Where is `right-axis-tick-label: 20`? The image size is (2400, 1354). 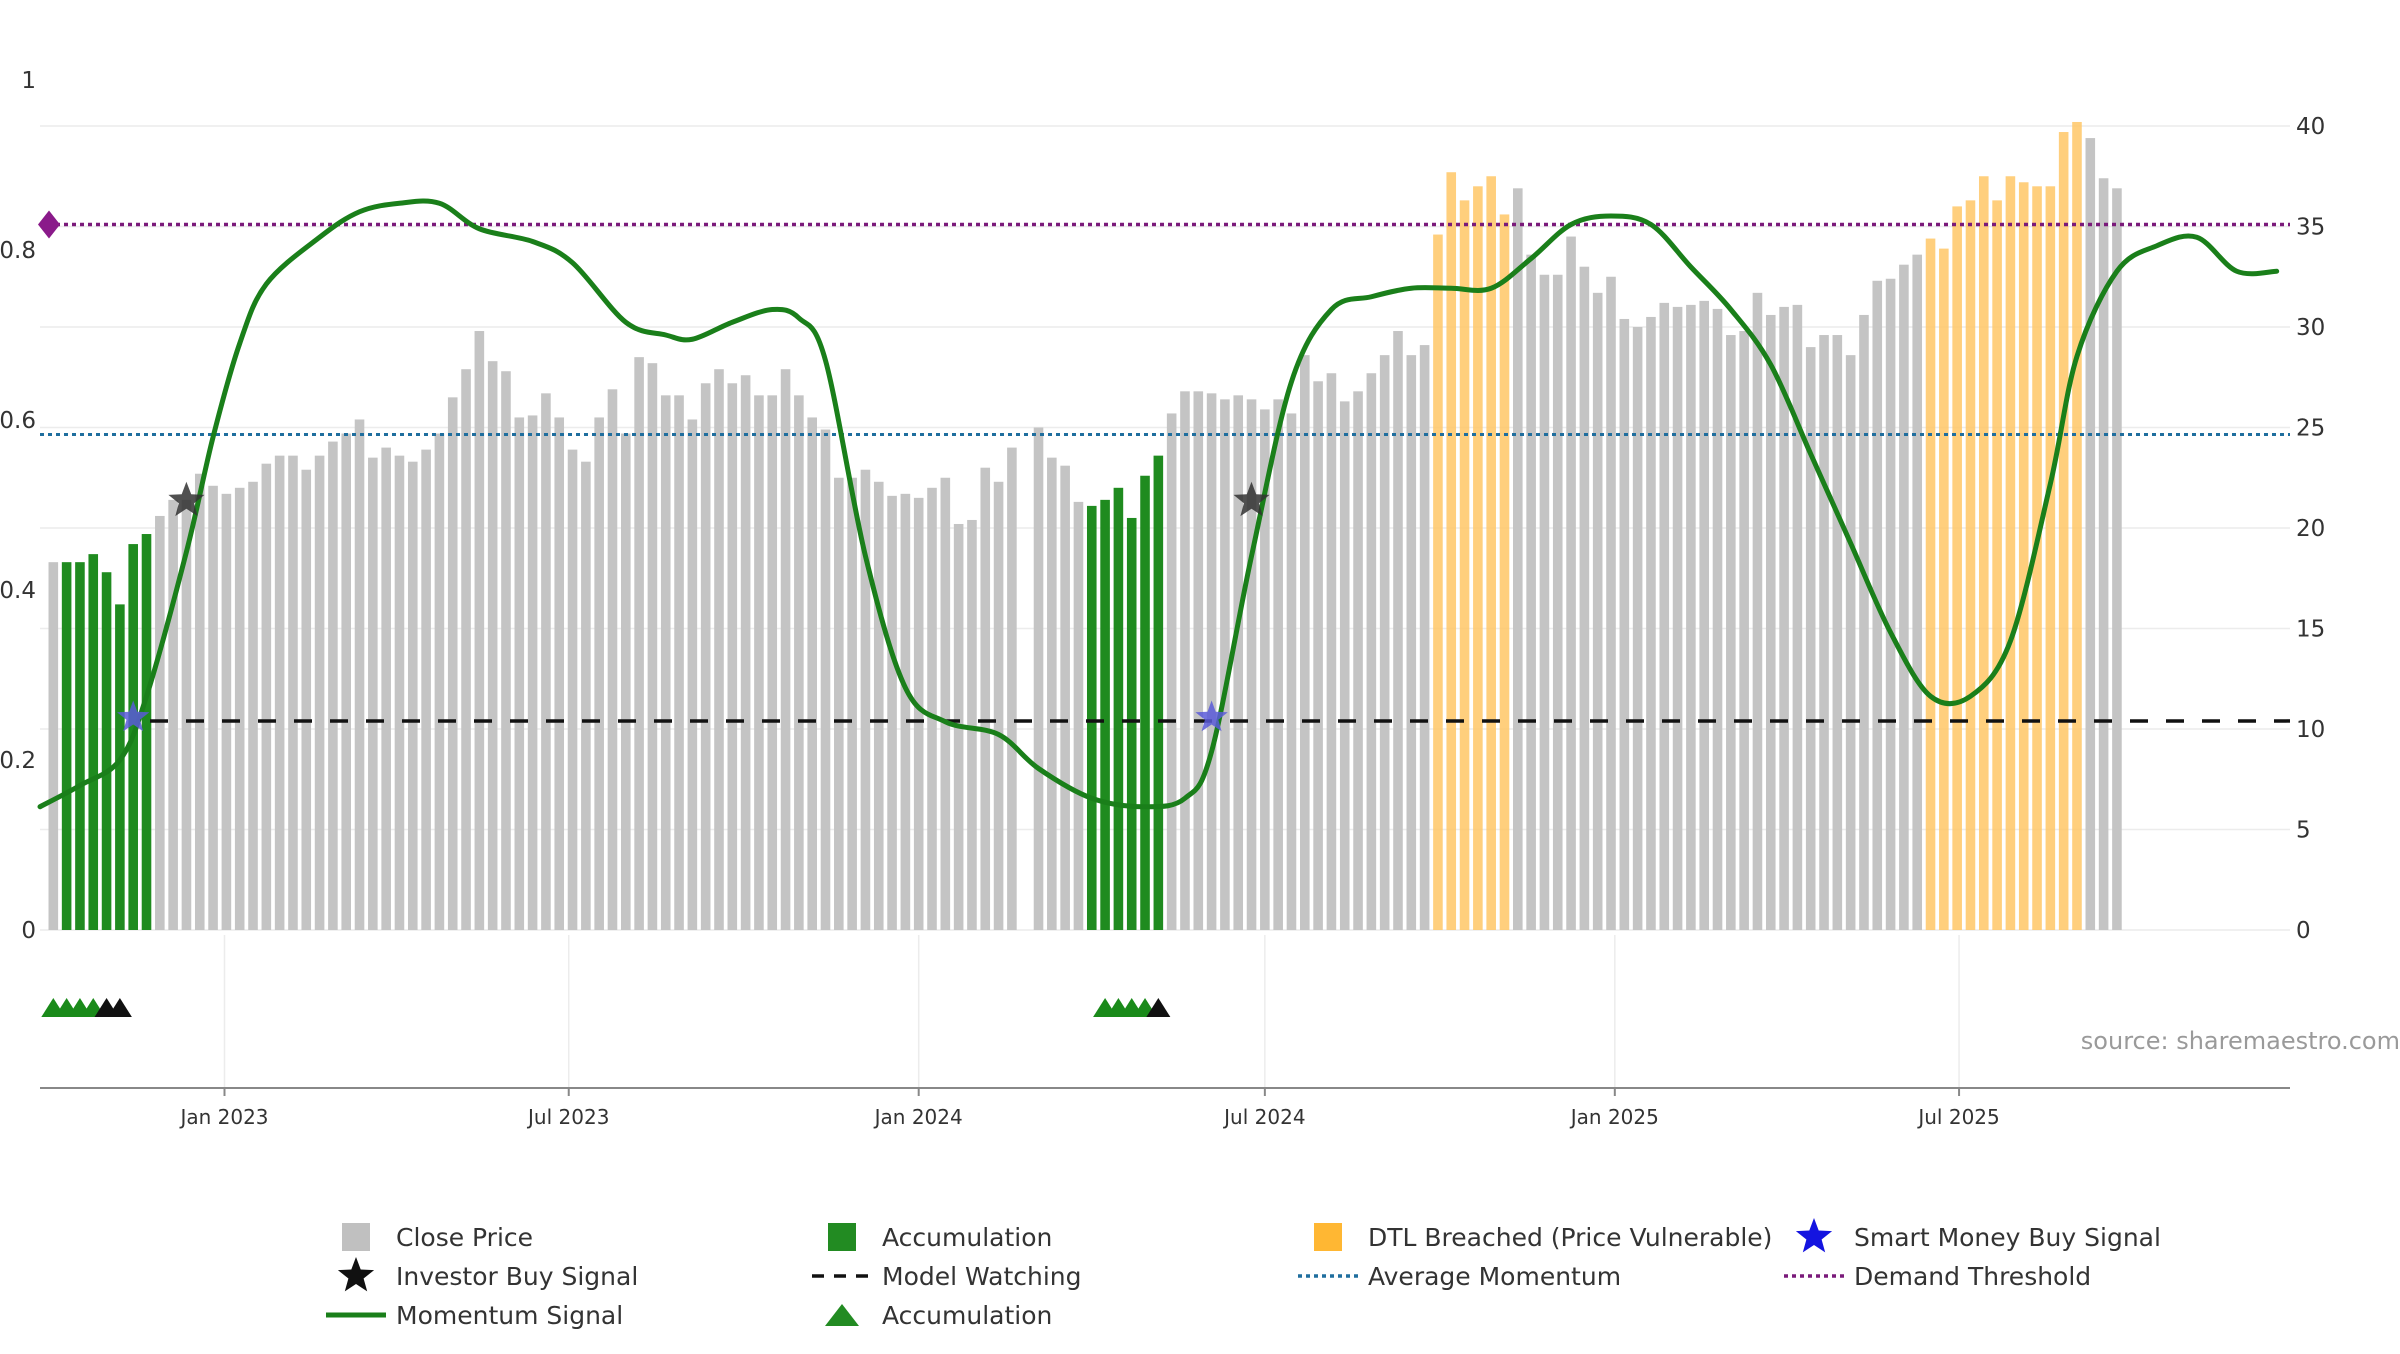 right-axis-tick-label: 20 is located at coordinates (2310, 529).